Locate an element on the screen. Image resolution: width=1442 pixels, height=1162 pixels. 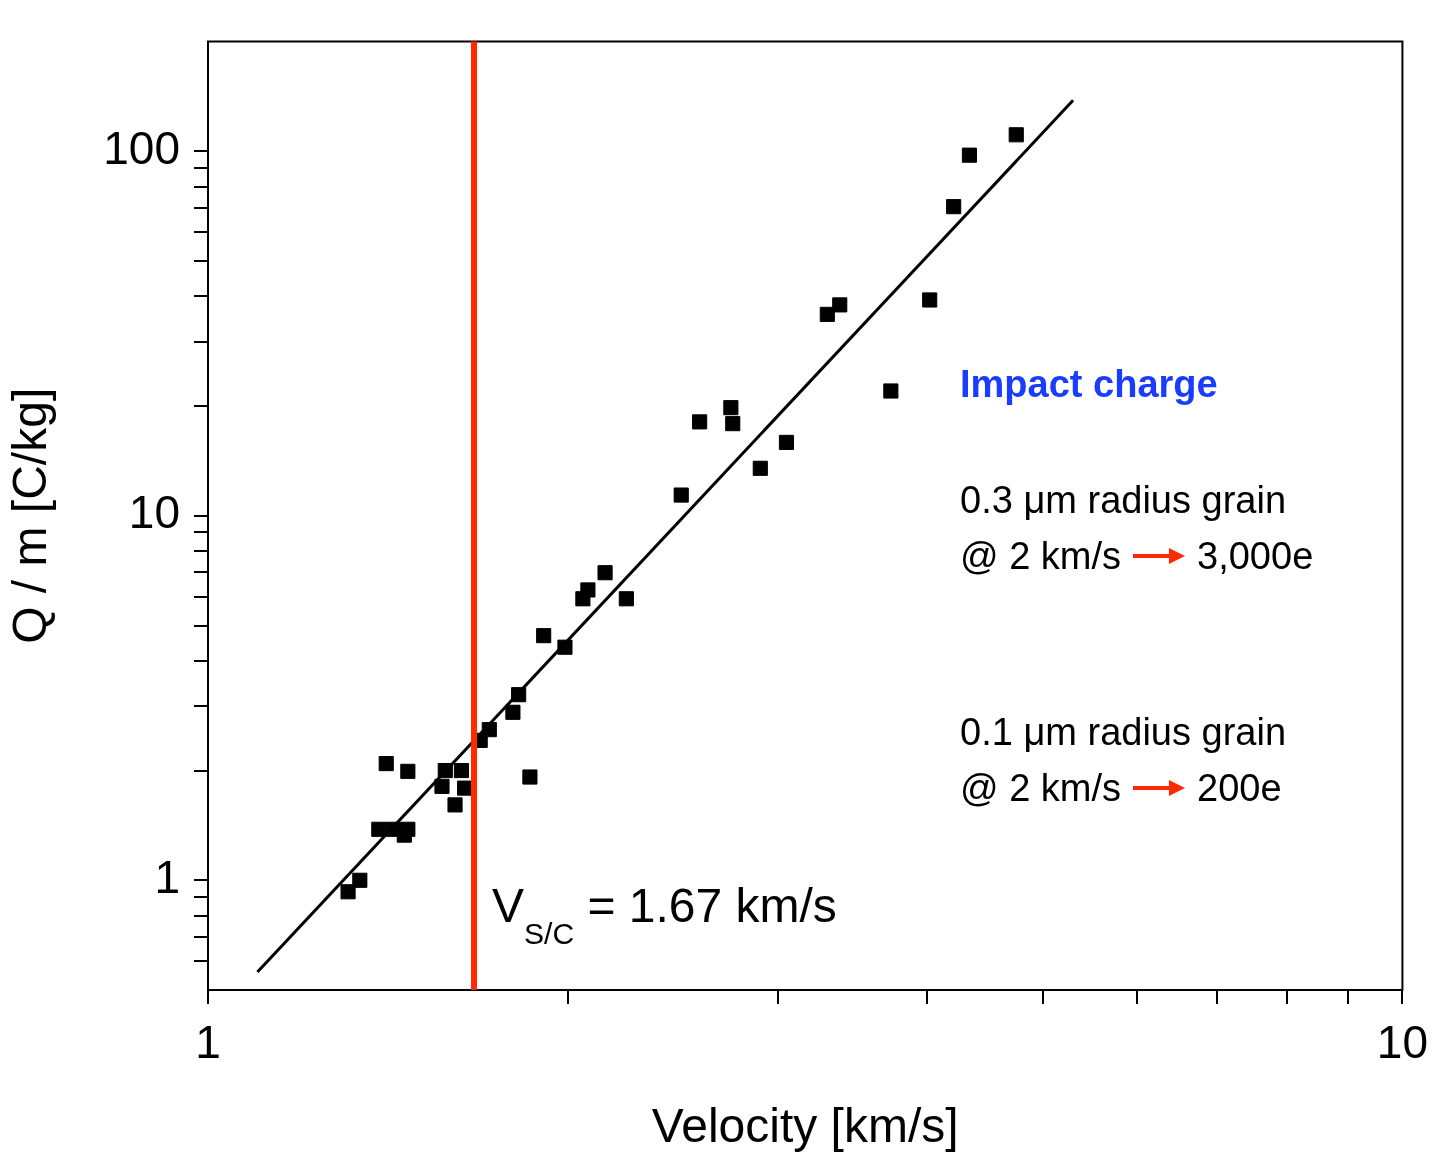
annotation: 200e is located at coordinates (1239, 788).